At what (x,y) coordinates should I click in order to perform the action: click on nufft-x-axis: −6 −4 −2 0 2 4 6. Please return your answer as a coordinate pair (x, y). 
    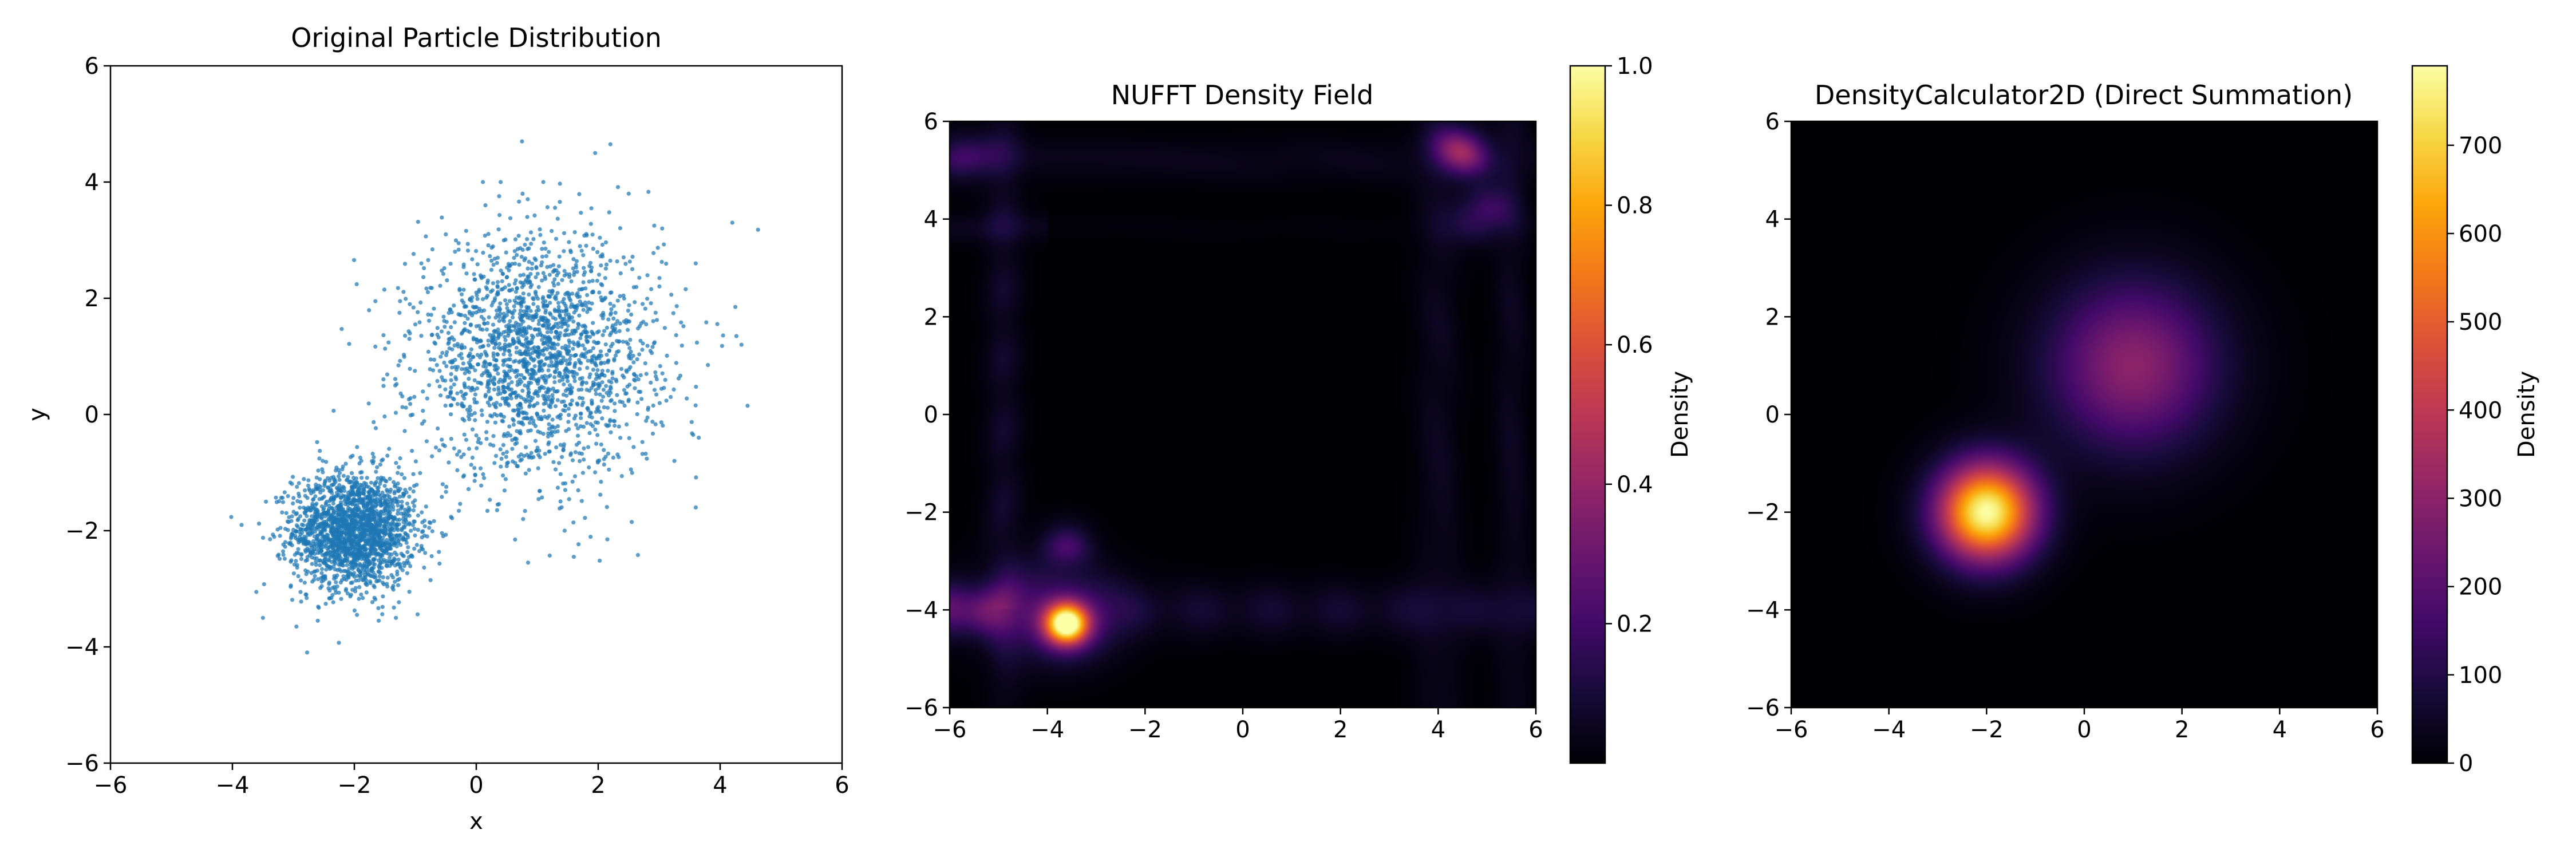
    Looking at the image, I should click on (1238, 725).